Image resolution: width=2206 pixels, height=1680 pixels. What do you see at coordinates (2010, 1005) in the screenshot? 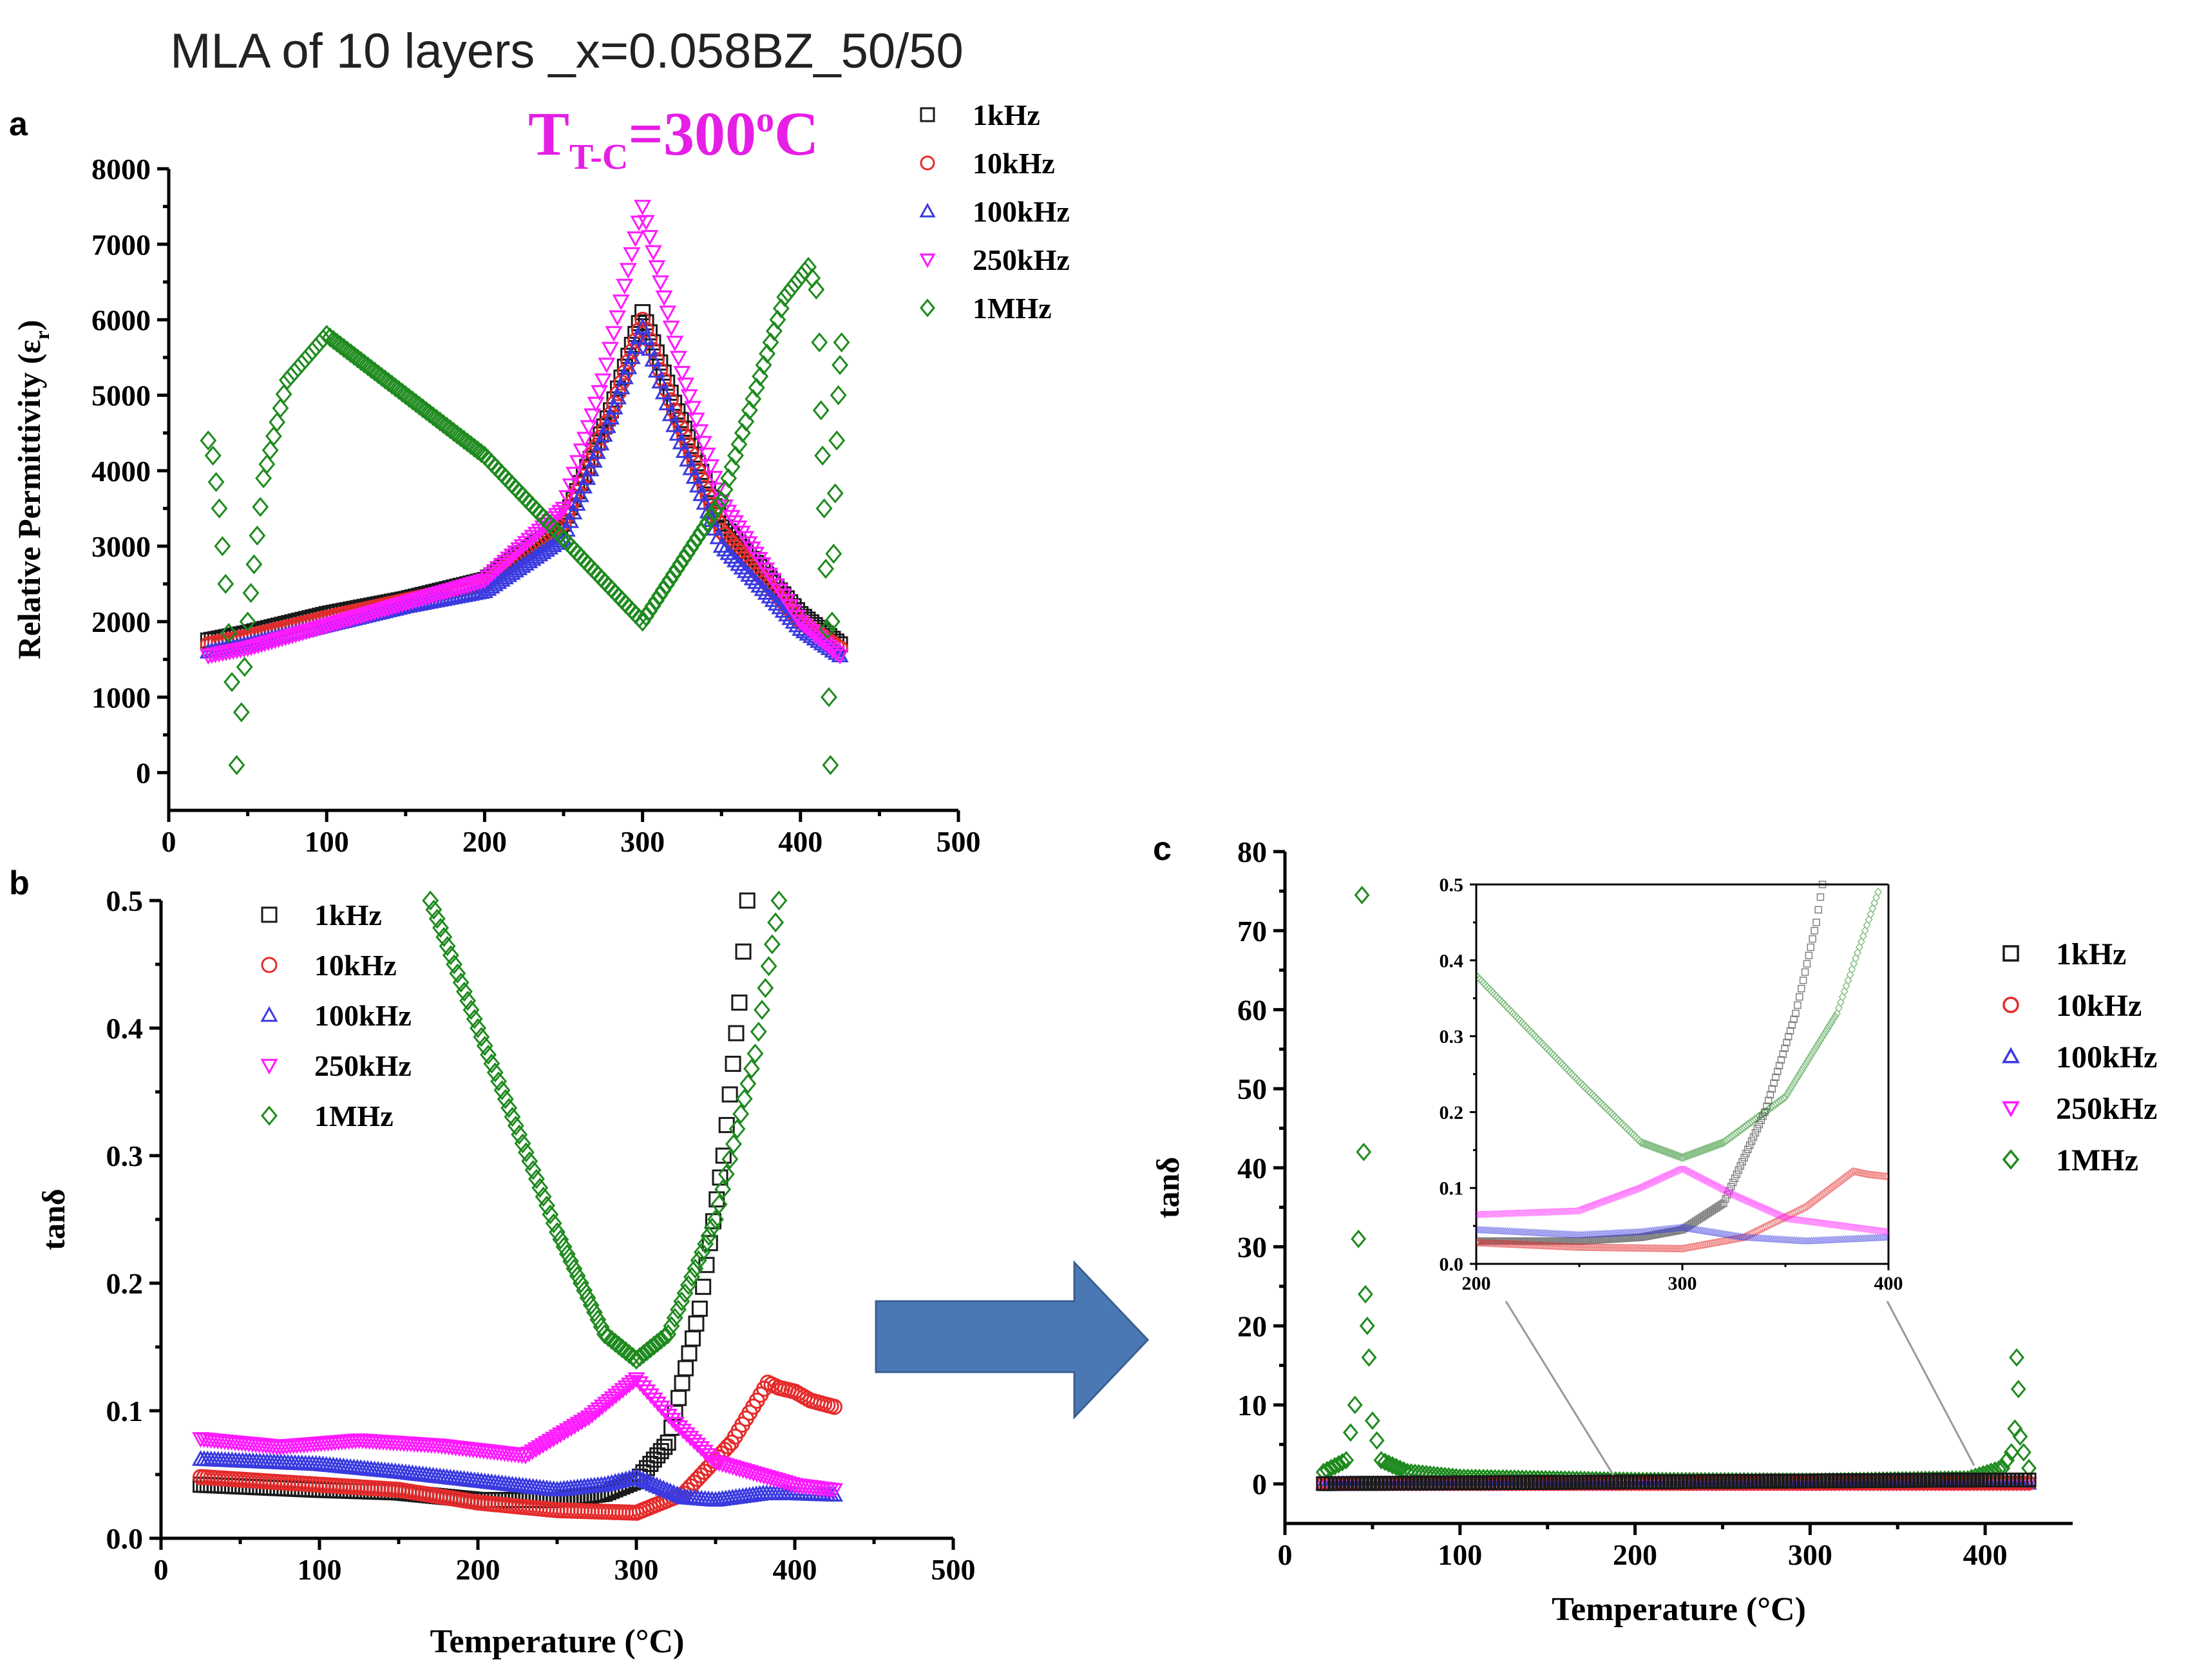
I see `legend-marker-10khz` at bounding box center [2010, 1005].